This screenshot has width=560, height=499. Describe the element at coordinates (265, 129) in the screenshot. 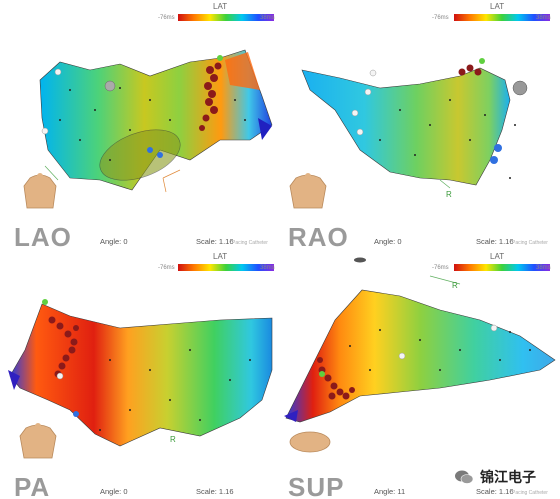

I see `lao-late-region` at that location.